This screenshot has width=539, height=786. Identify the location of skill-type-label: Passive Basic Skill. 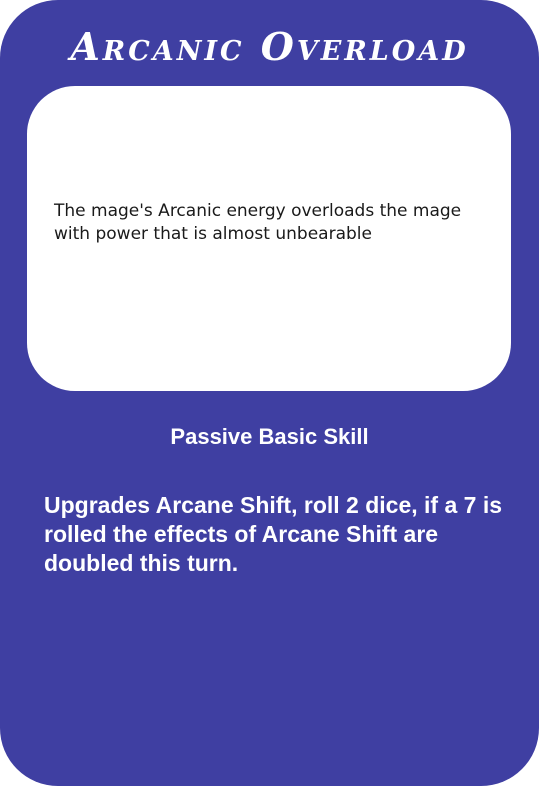
(269, 436).